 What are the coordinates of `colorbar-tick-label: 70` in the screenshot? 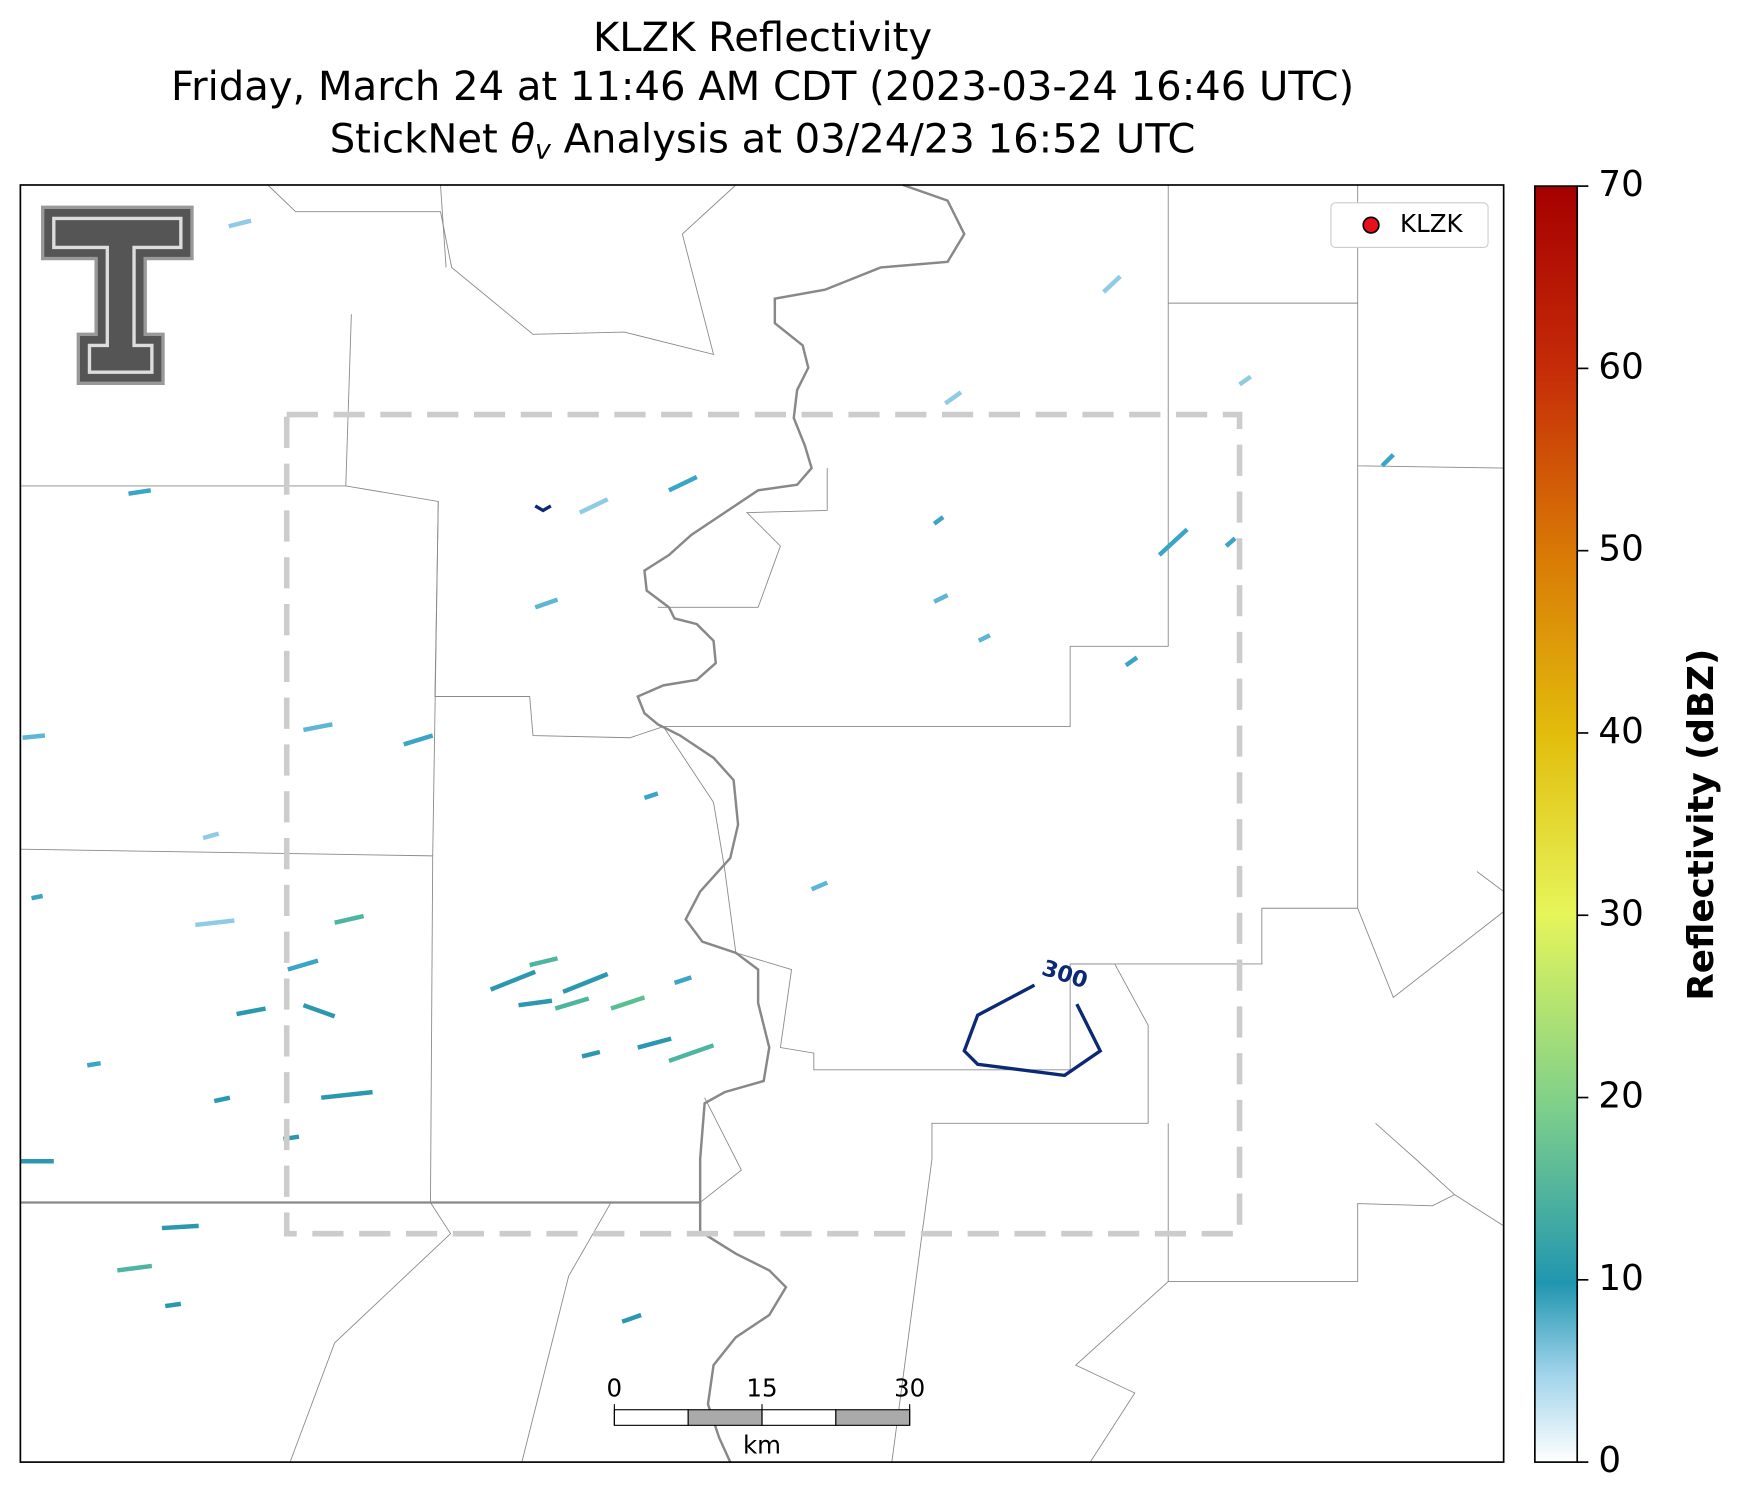 It's located at (1620, 184).